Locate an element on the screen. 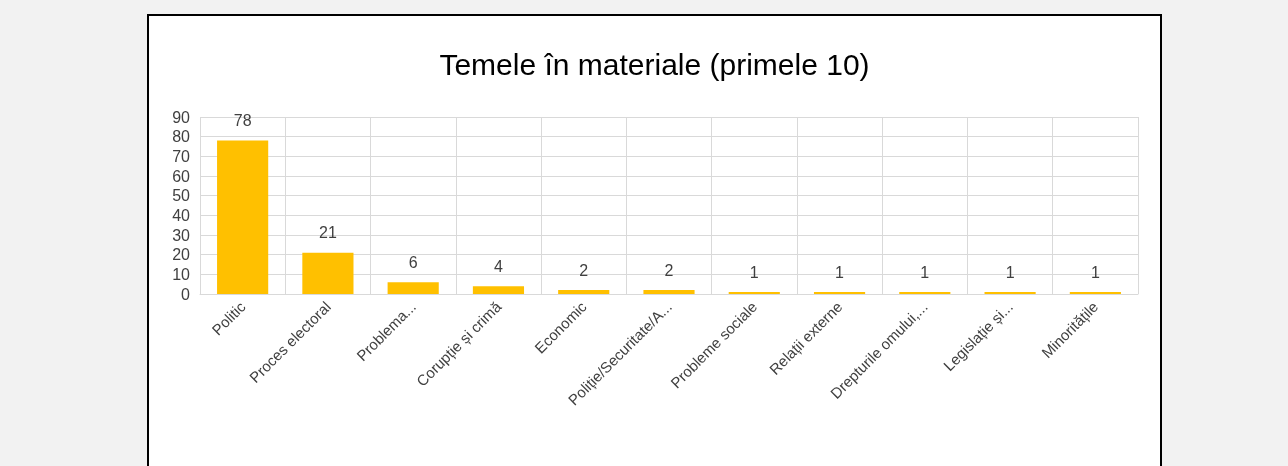  data-label: 6 is located at coordinates (413, 262).